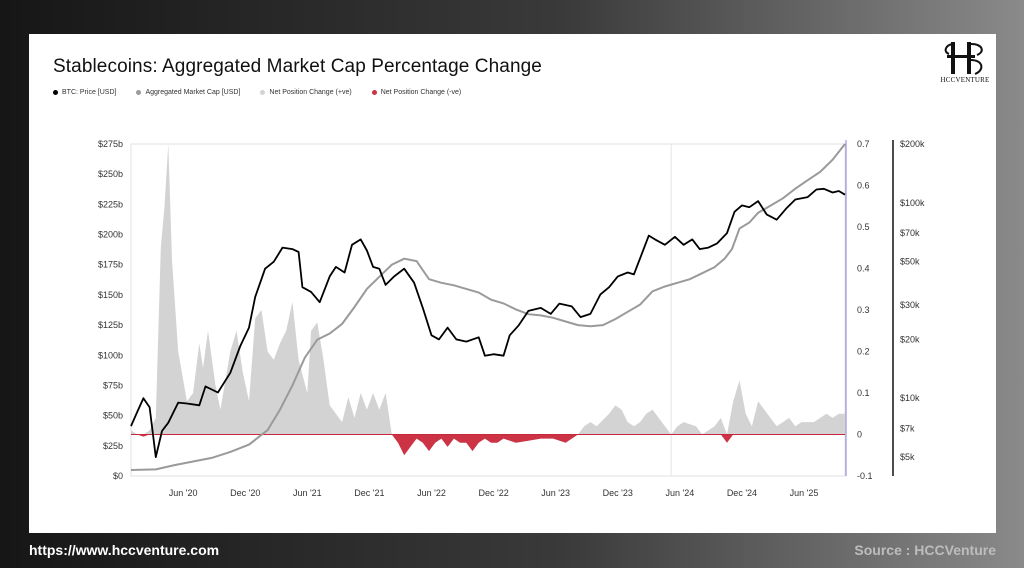  Describe the element at coordinates (245, 493) in the screenshot. I see `x-axis-tick-label: Dec '20` at that location.